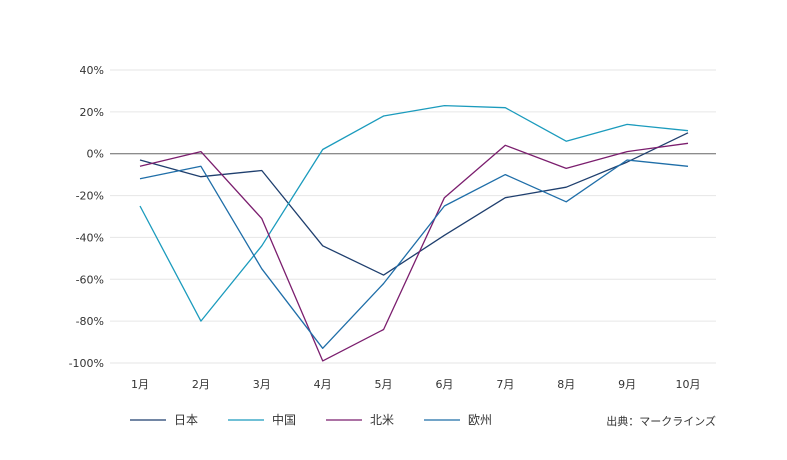 The height and width of the screenshot is (460, 787). What do you see at coordinates (458, 420) in the screenshot?
I see `legend-item-3: 欧州` at bounding box center [458, 420].